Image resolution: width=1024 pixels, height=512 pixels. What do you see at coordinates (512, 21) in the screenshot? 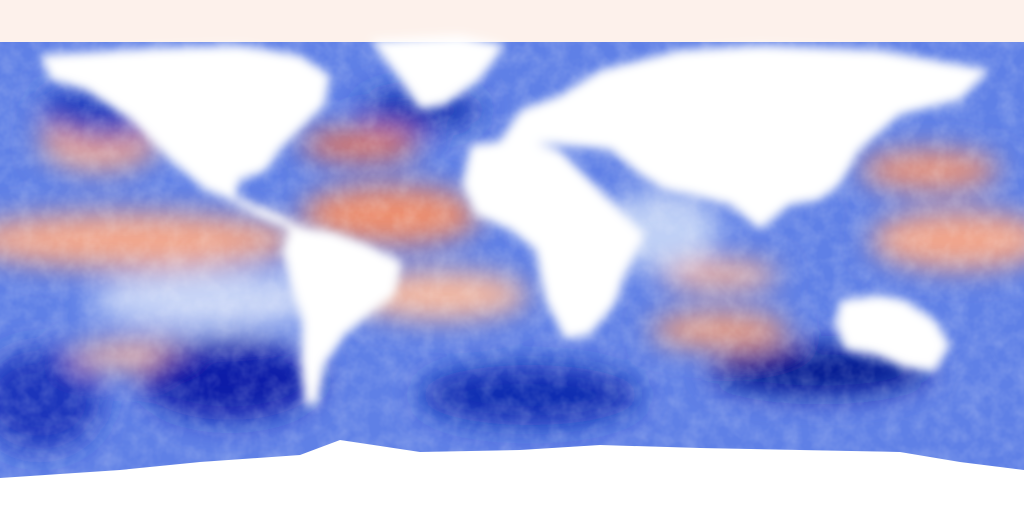
I see `arctic` at bounding box center [512, 21].